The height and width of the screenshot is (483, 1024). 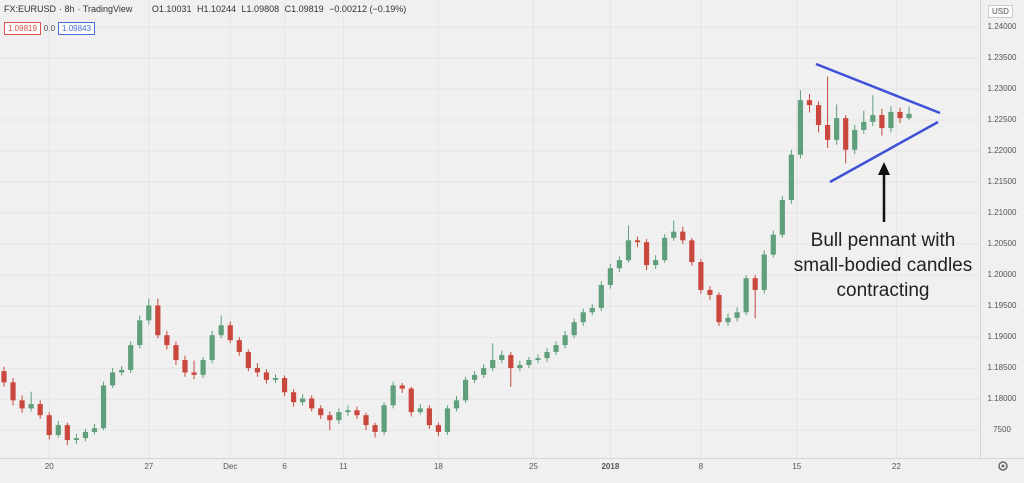 I want to click on annotation-line: Bull pennant with, so click(x=883, y=240).